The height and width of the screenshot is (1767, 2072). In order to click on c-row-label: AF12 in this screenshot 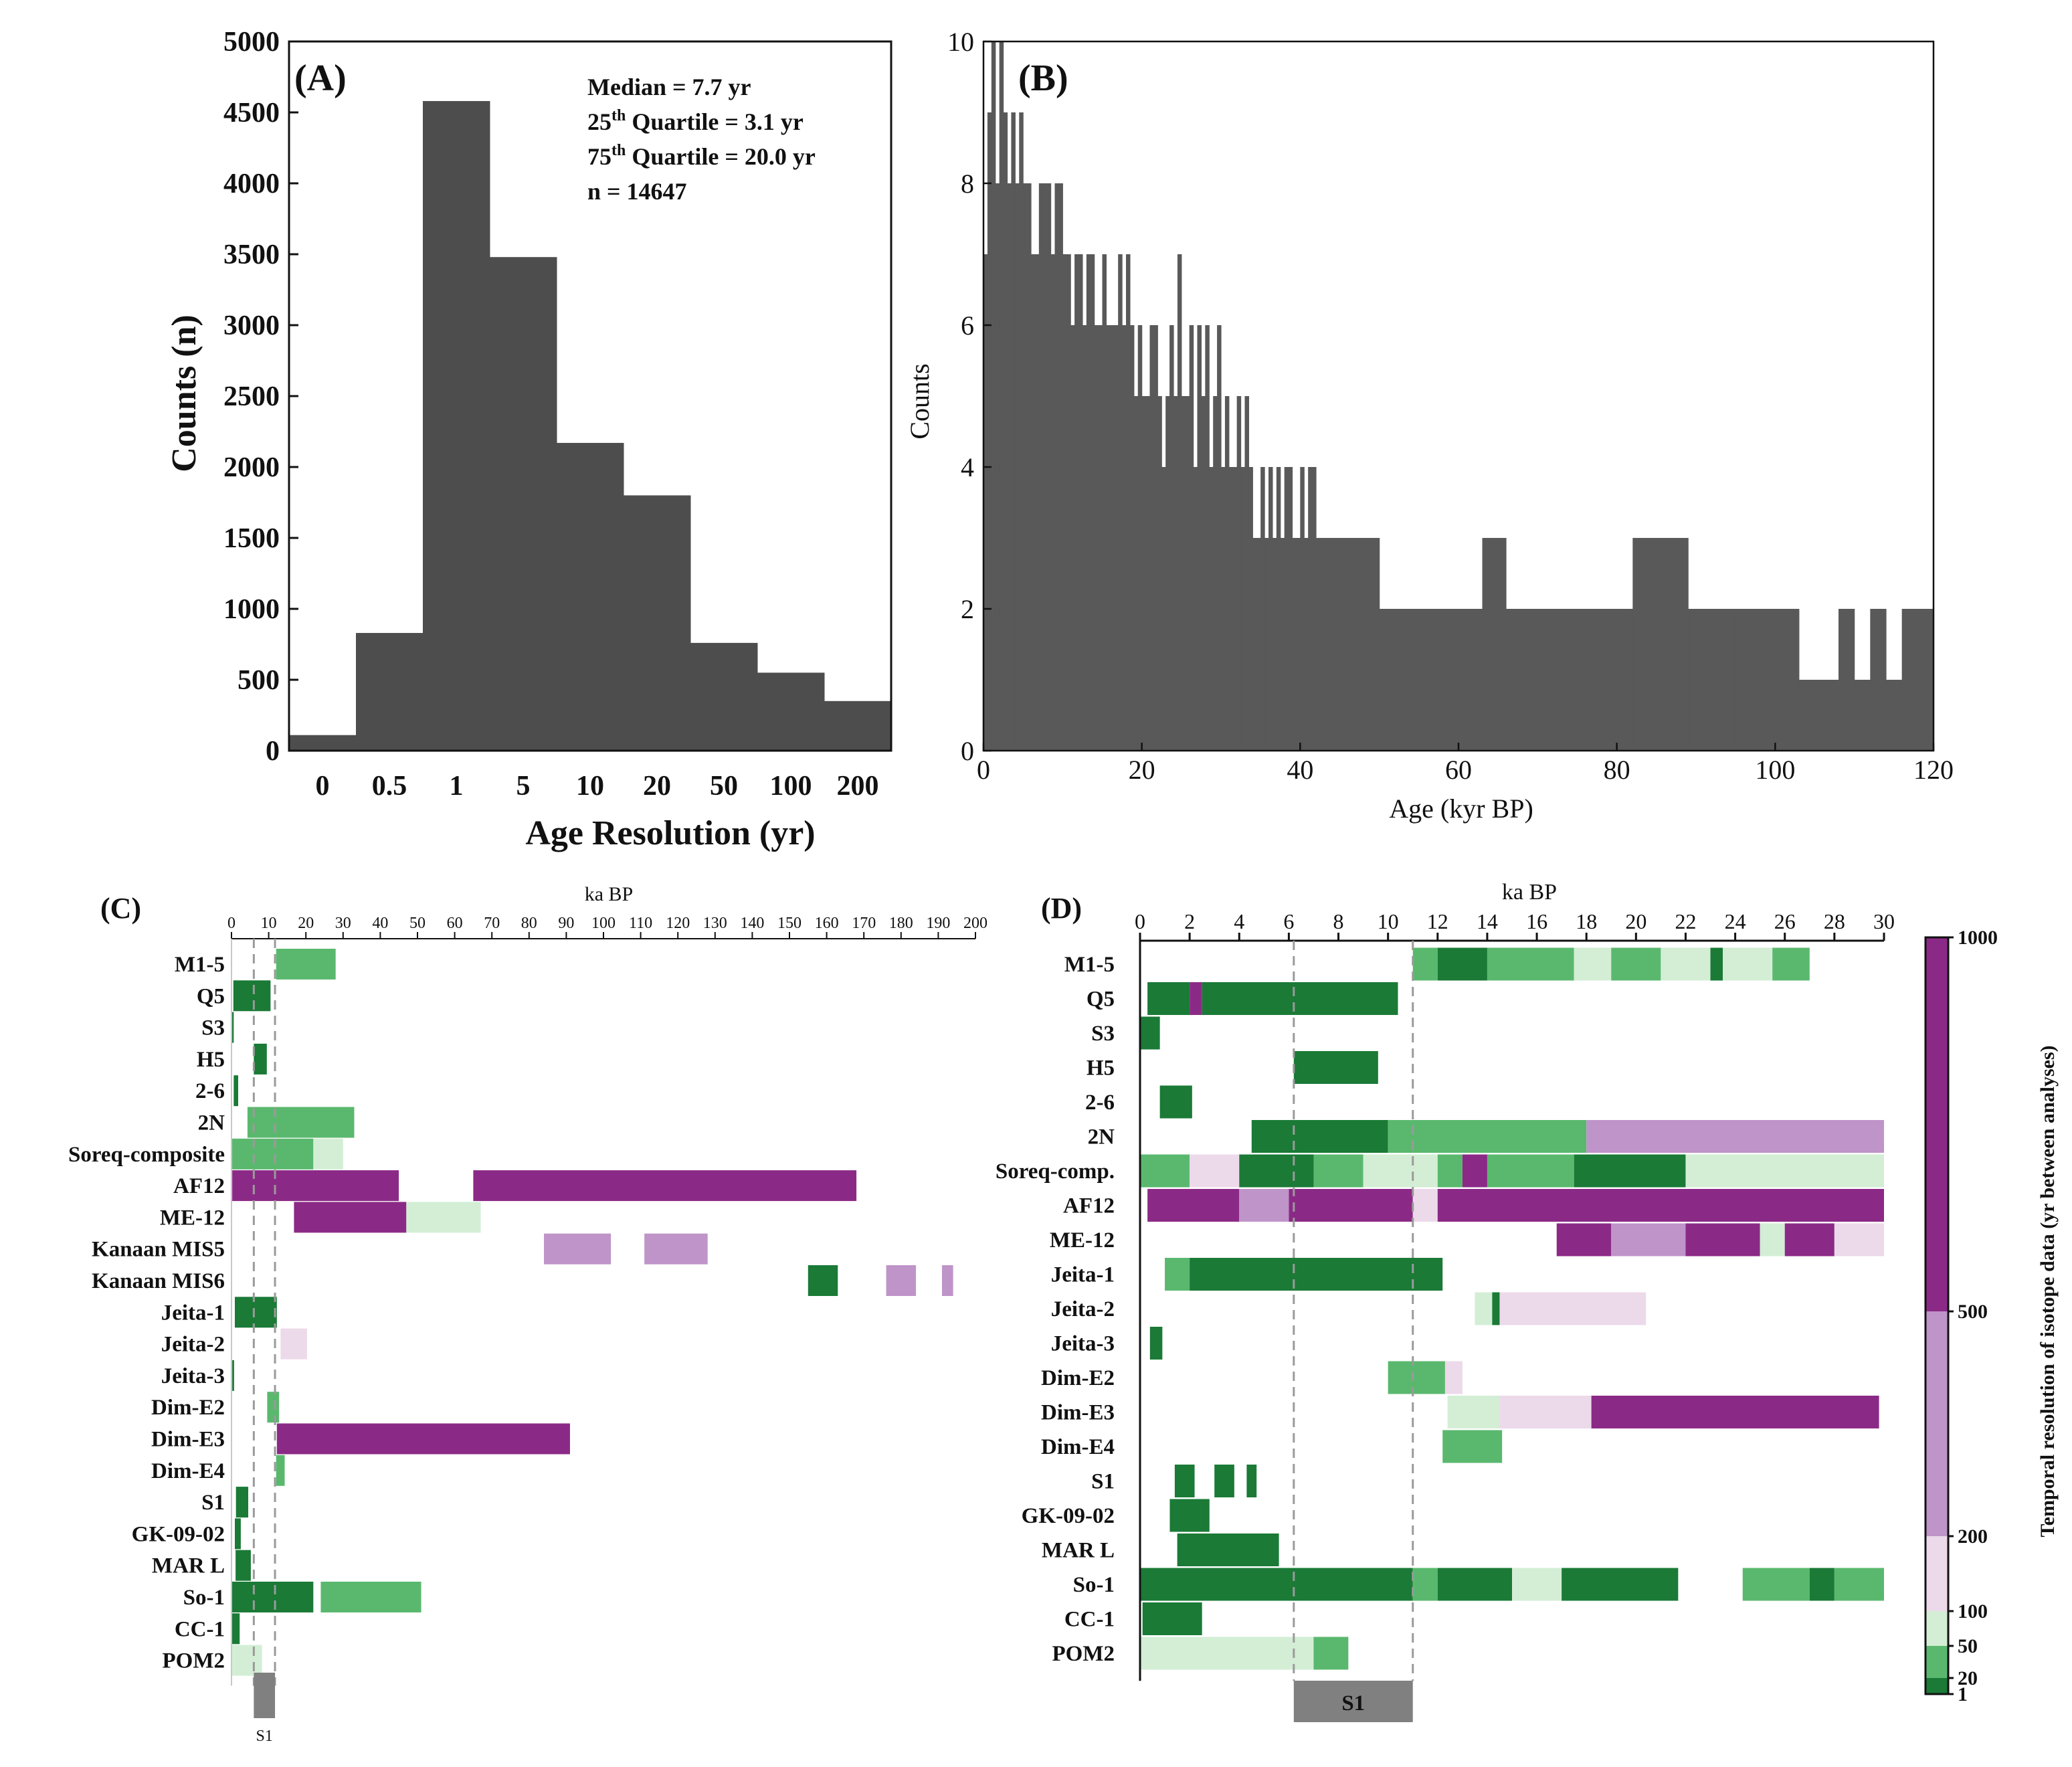, I will do `click(199, 1186)`.